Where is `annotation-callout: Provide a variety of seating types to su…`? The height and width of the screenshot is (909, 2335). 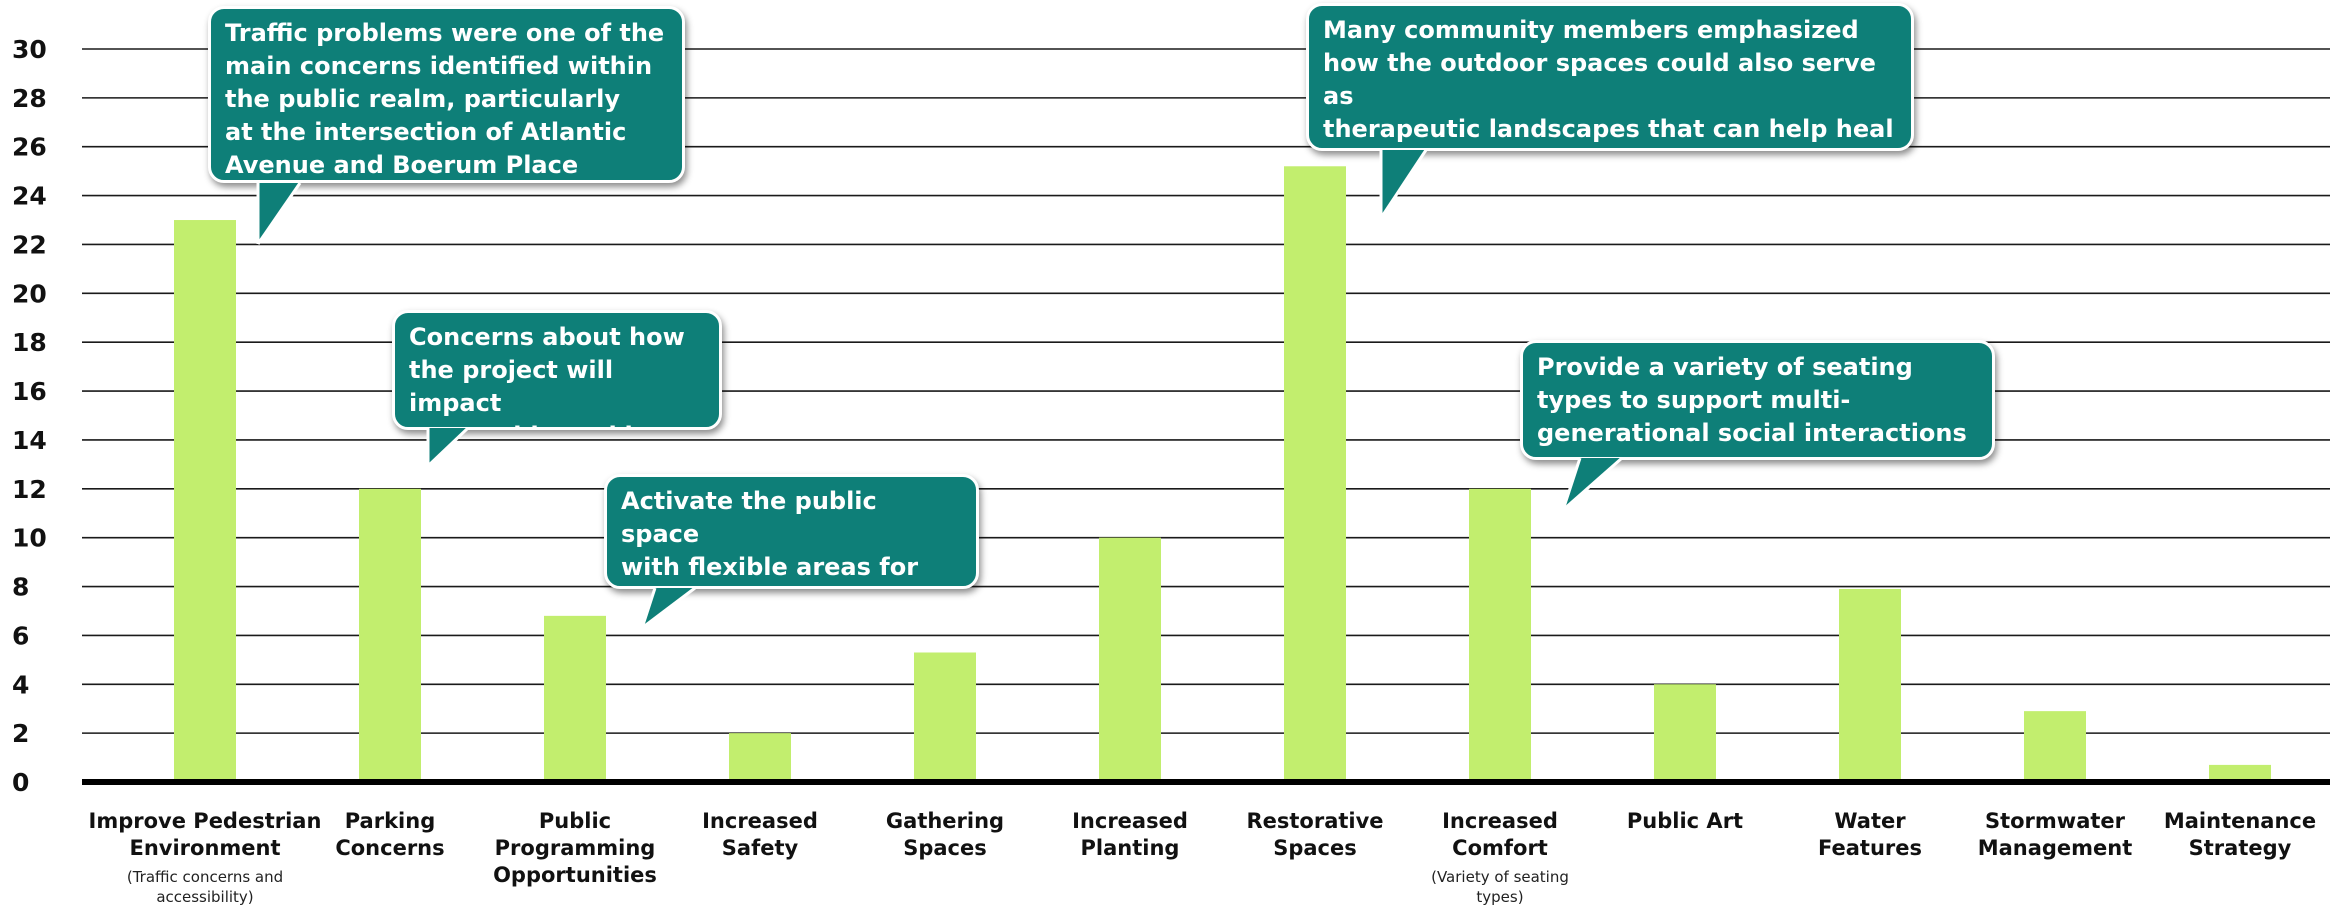
annotation-callout: Provide a variety of seating types to su… is located at coordinates (1757, 400).